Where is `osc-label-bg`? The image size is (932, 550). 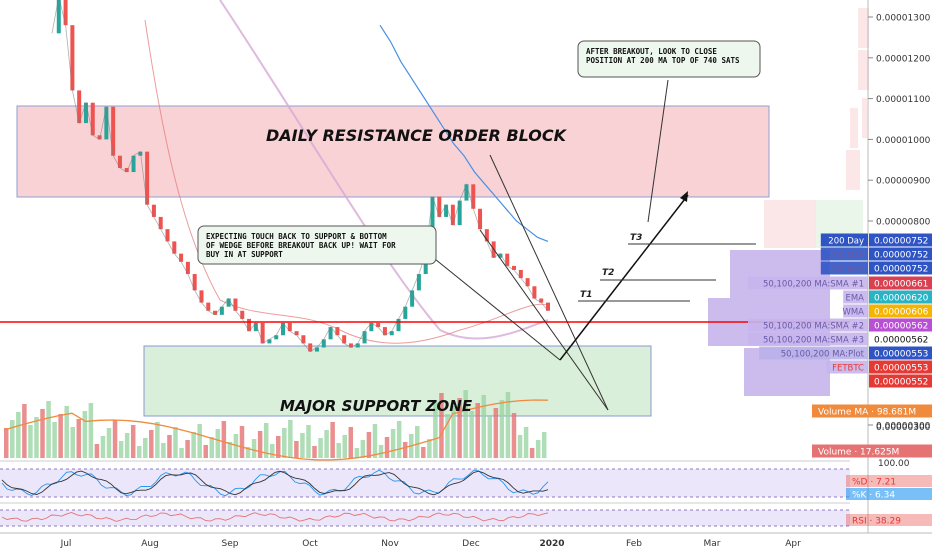
osc-label-bg is located at coordinates (889, 481).